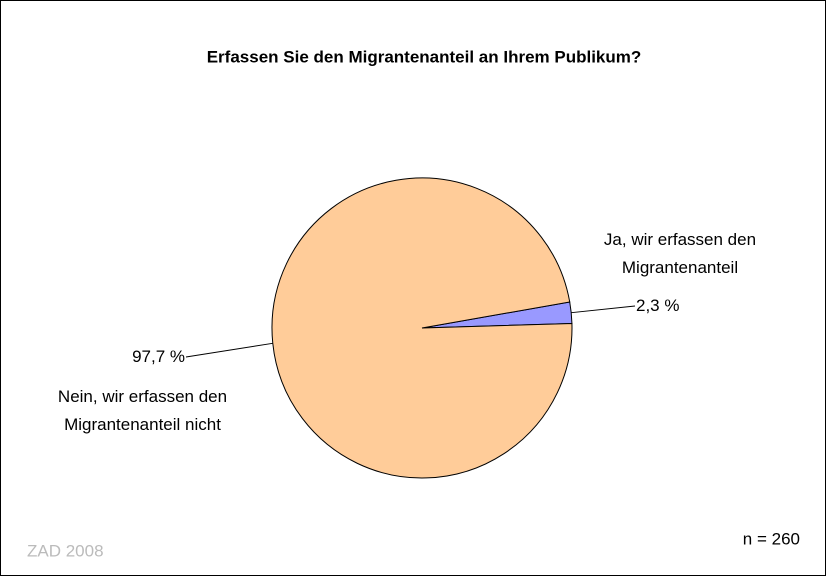  What do you see at coordinates (658, 305) in the screenshot?
I see `value-label: 2,3 %` at bounding box center [658, 305].